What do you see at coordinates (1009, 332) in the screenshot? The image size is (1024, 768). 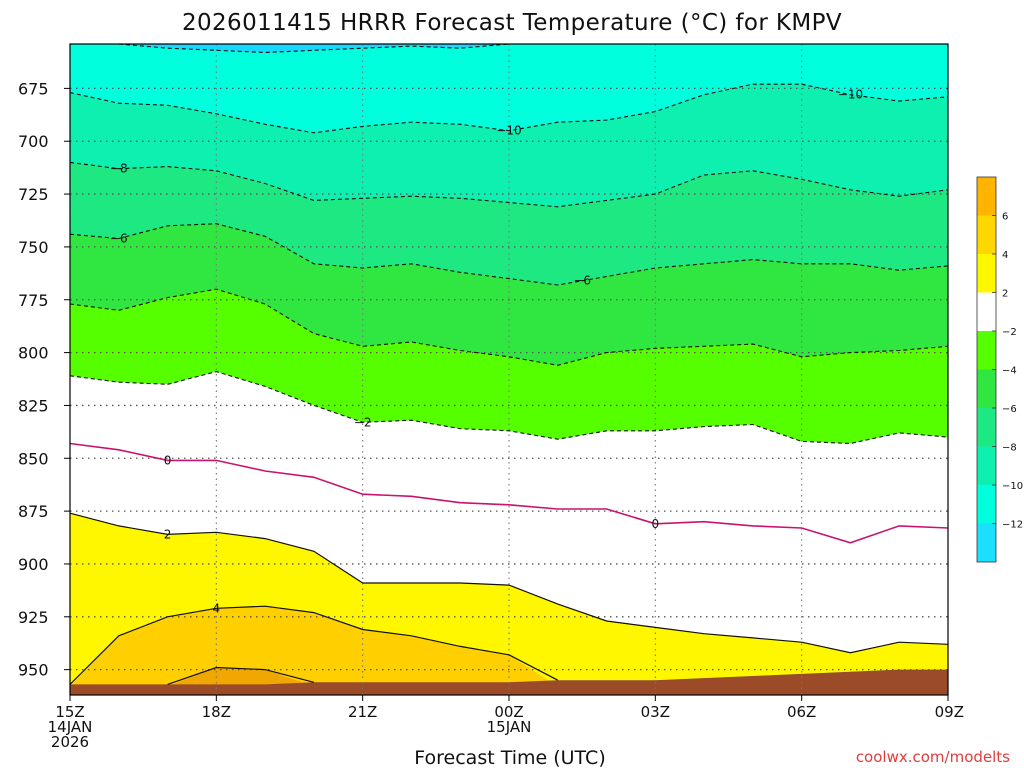 I see `colorbar-tick-label: −2` at bounding box center [1009, 332].